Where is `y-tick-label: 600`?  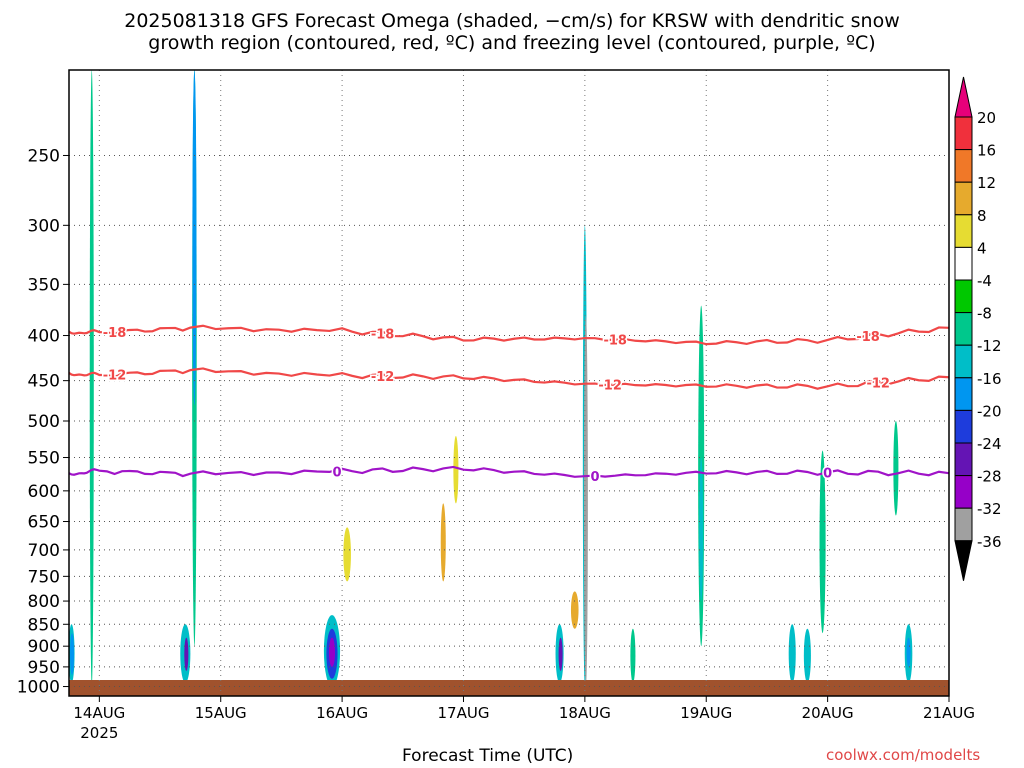 y-tick-label: 600 is located at coordinates (44, 492).